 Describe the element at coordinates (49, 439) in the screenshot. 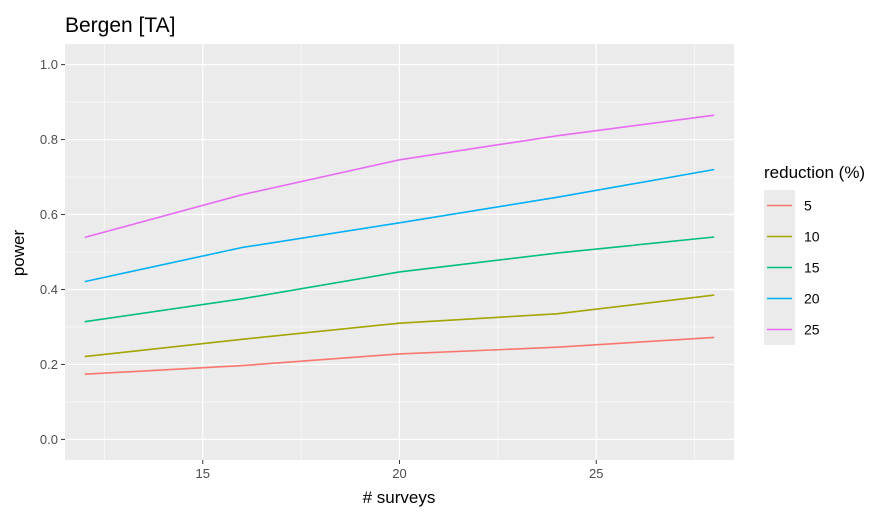

I see `y-tick-label: 0.0` at that location.